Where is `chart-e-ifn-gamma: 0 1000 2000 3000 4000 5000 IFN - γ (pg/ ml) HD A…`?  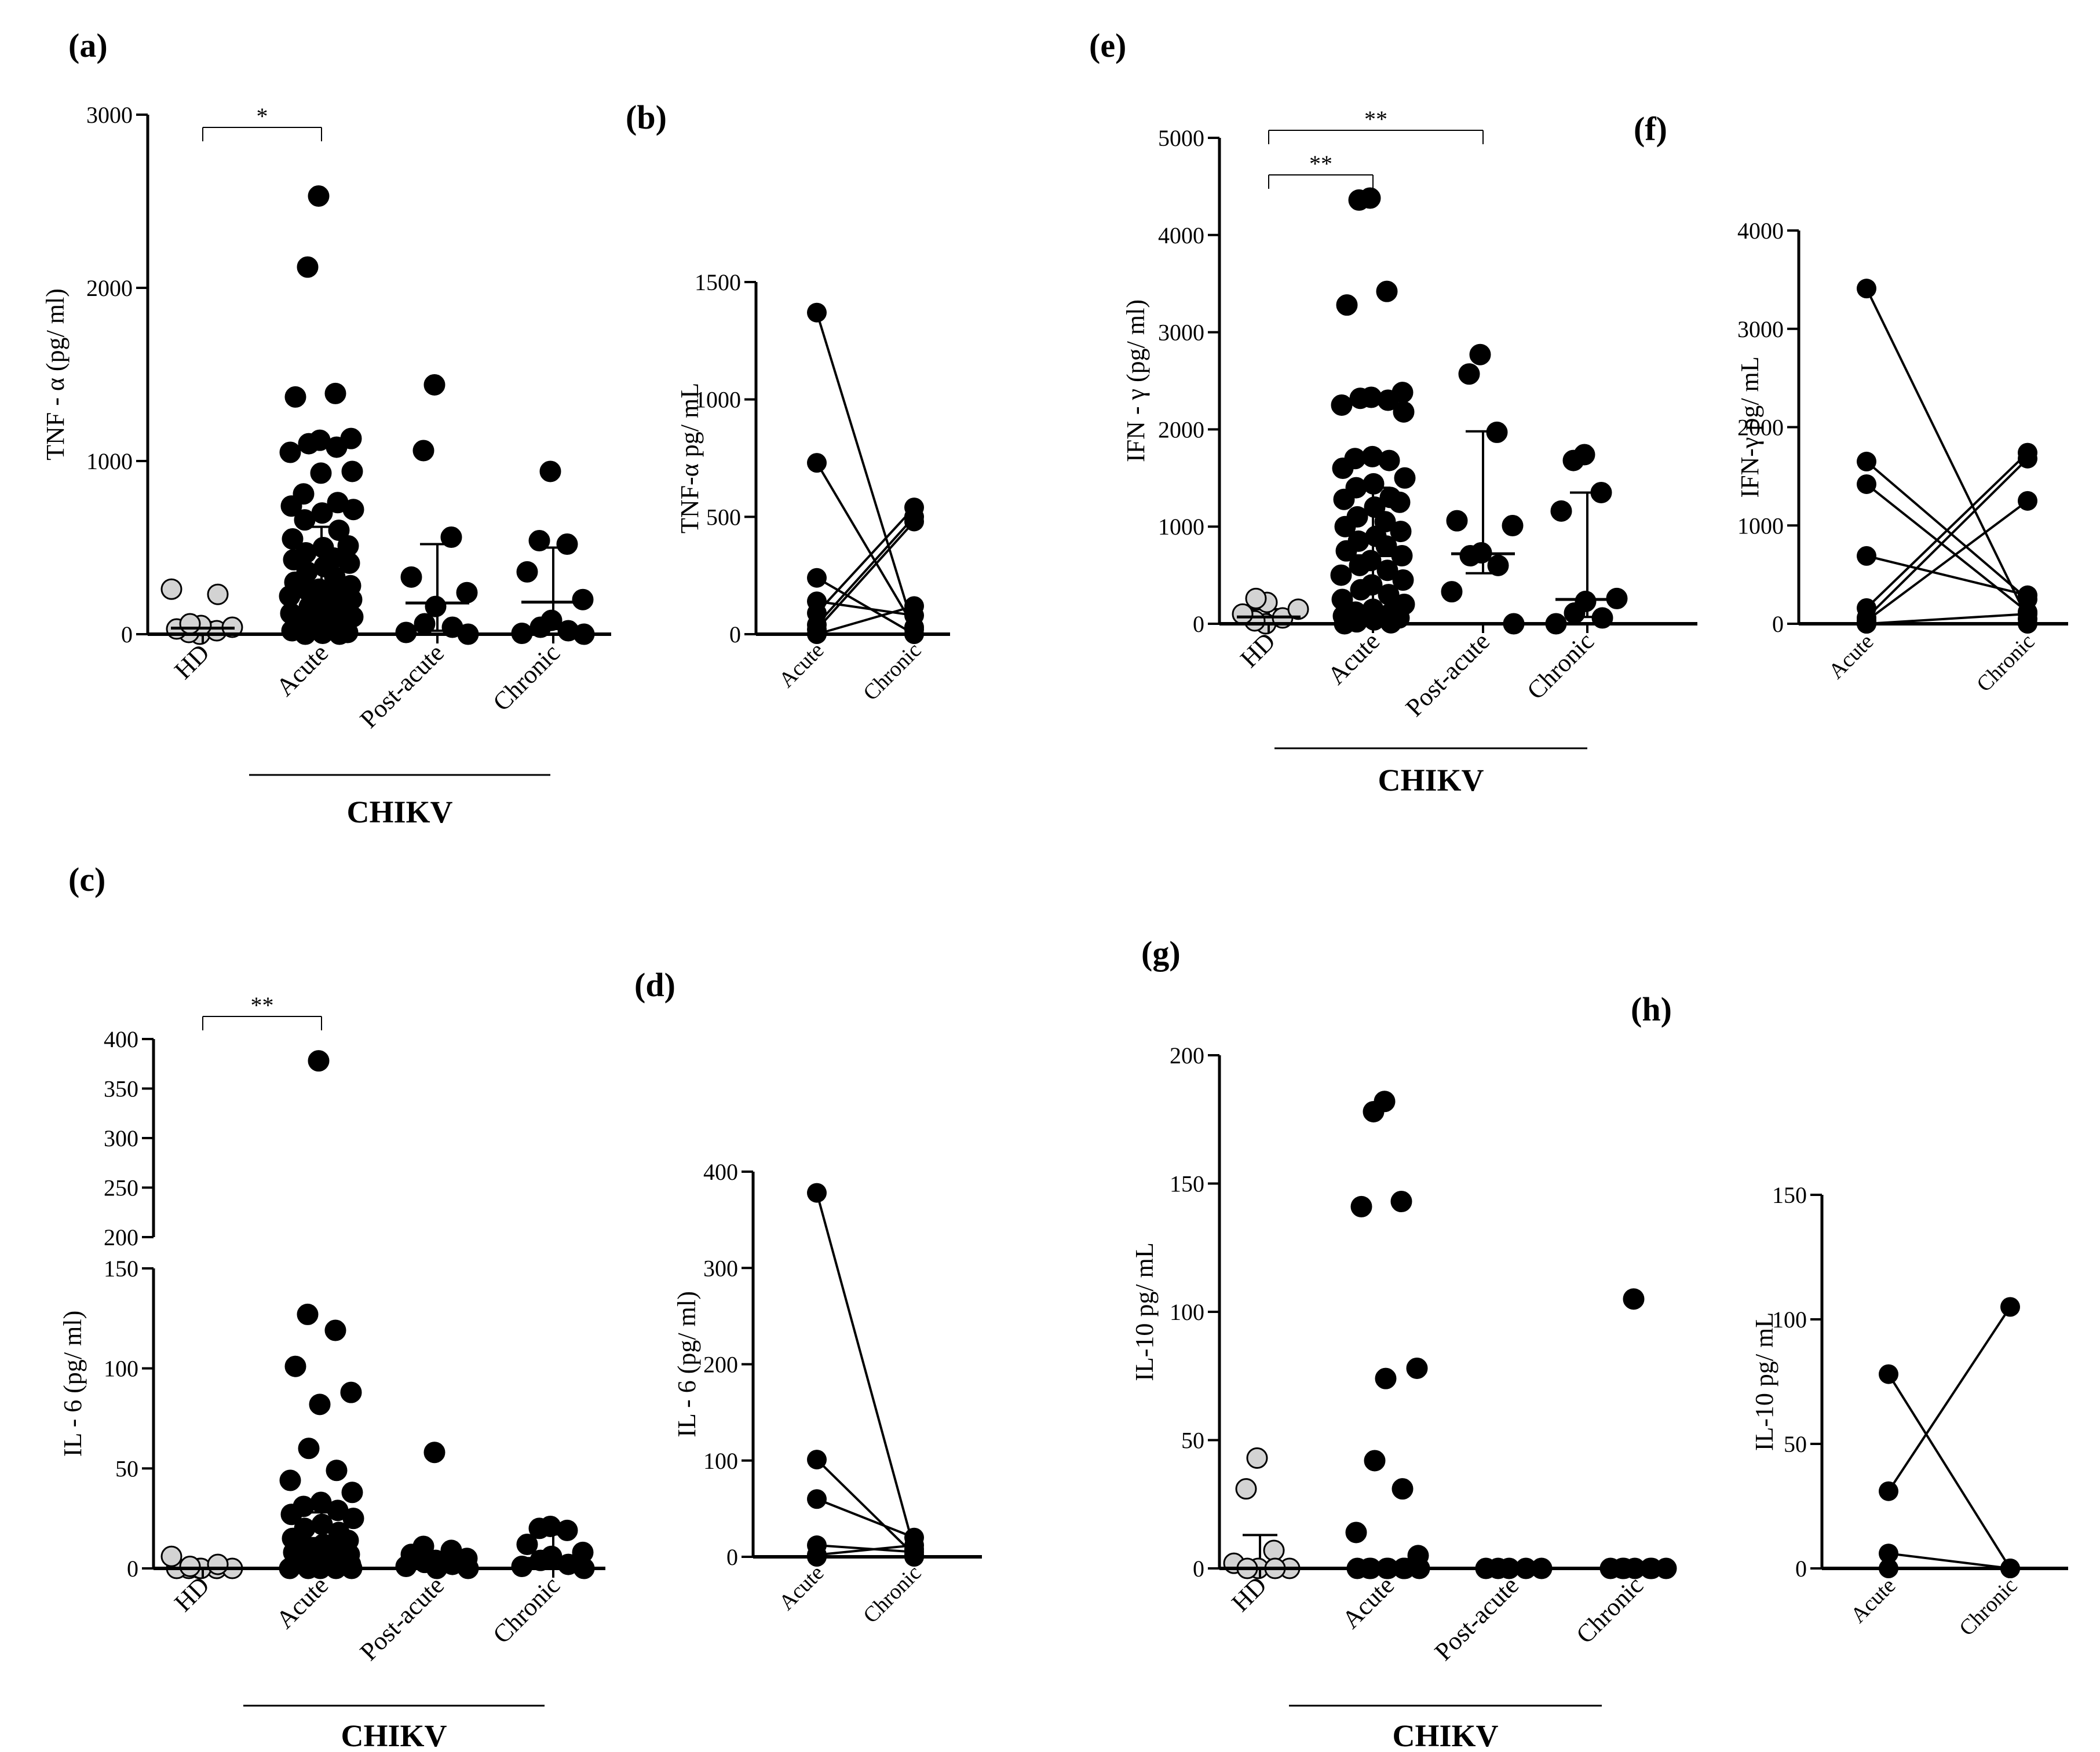
chart-e-ifn-gamma: 0 1000 2000 3000 4000 5000 IFN - γ (pg/ ml) HD A… is located at coordinates (1409, 452).